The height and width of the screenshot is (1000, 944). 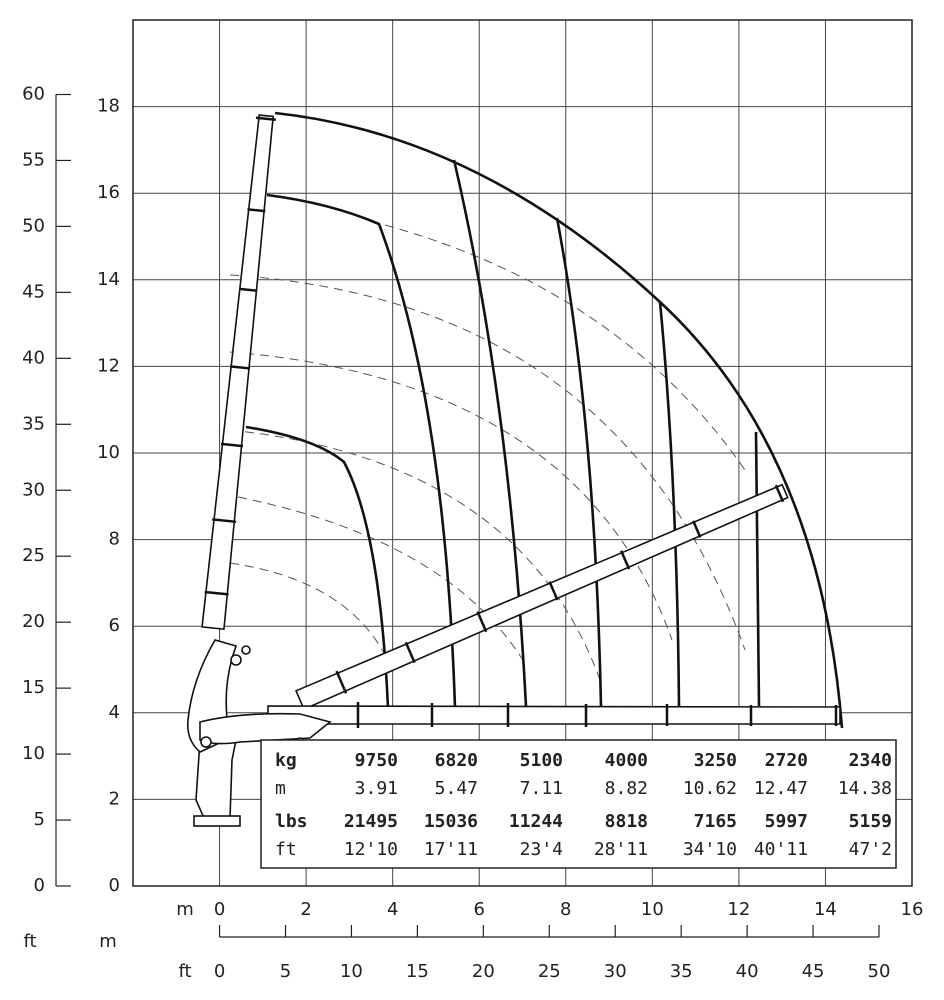 I want to click on table-cell: 14.38, so click(x=865, y=788).